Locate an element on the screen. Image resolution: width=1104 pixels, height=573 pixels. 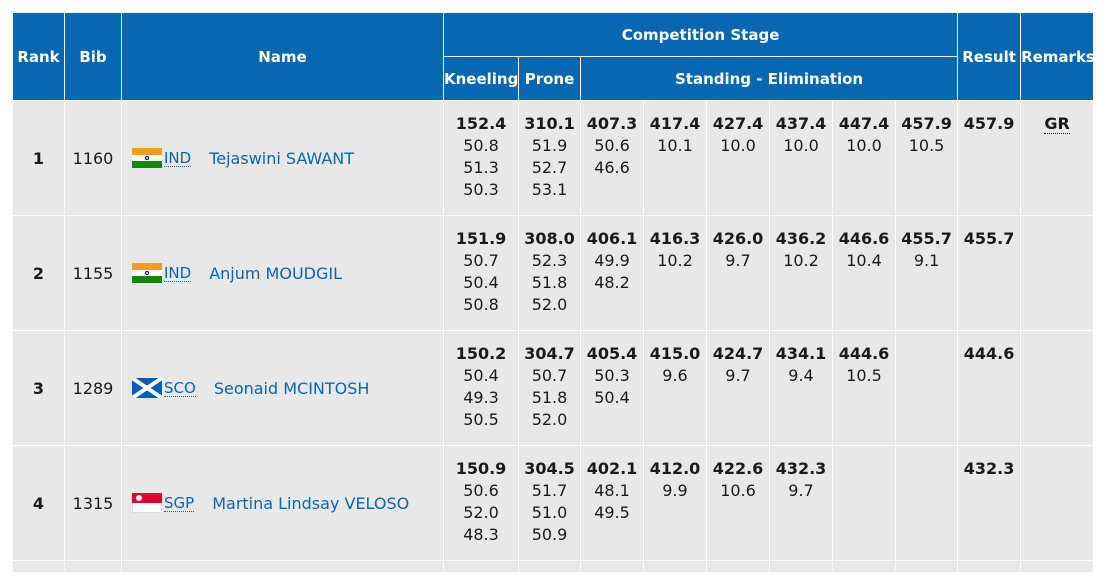
standing-shot: 9.1 is located at coordinates (926, 260).